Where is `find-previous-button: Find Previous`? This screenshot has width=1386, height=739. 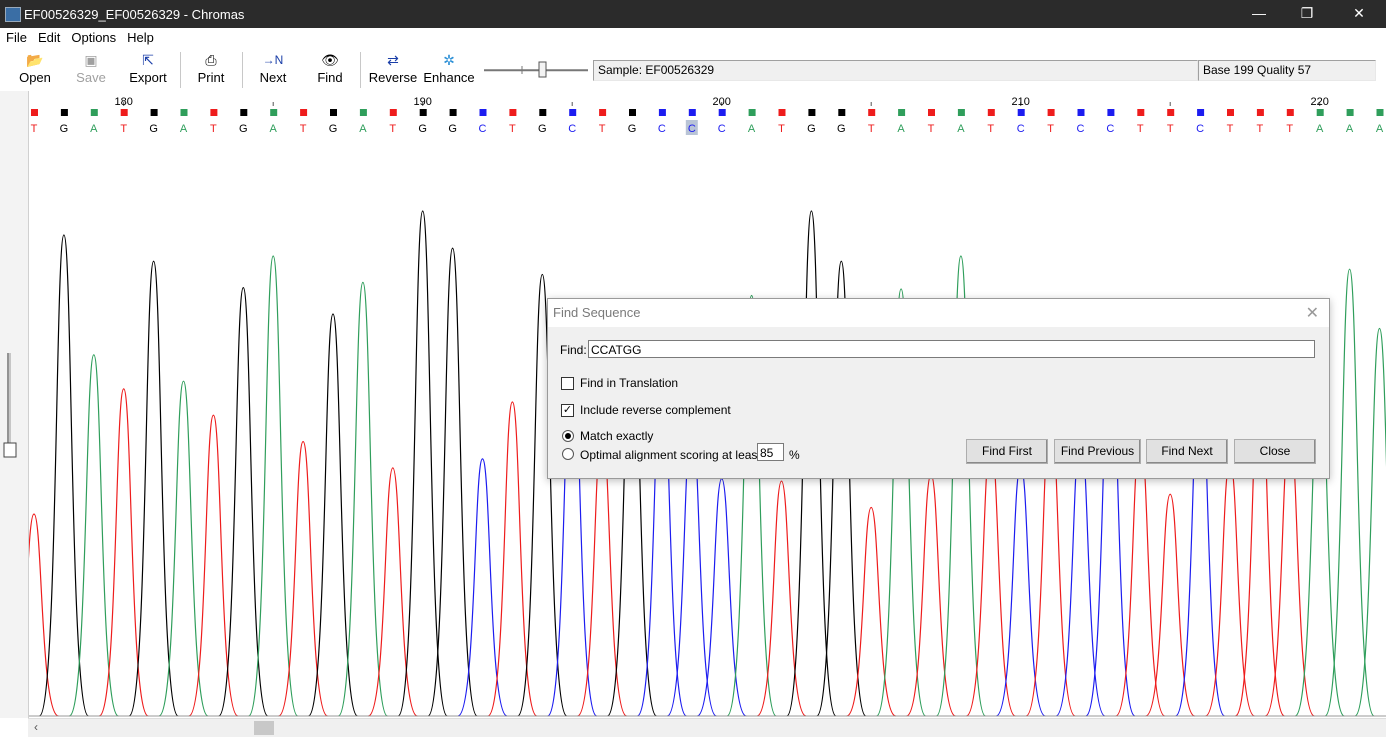 find-previous-button: Find Previous is located at coordinates (1097, 451).